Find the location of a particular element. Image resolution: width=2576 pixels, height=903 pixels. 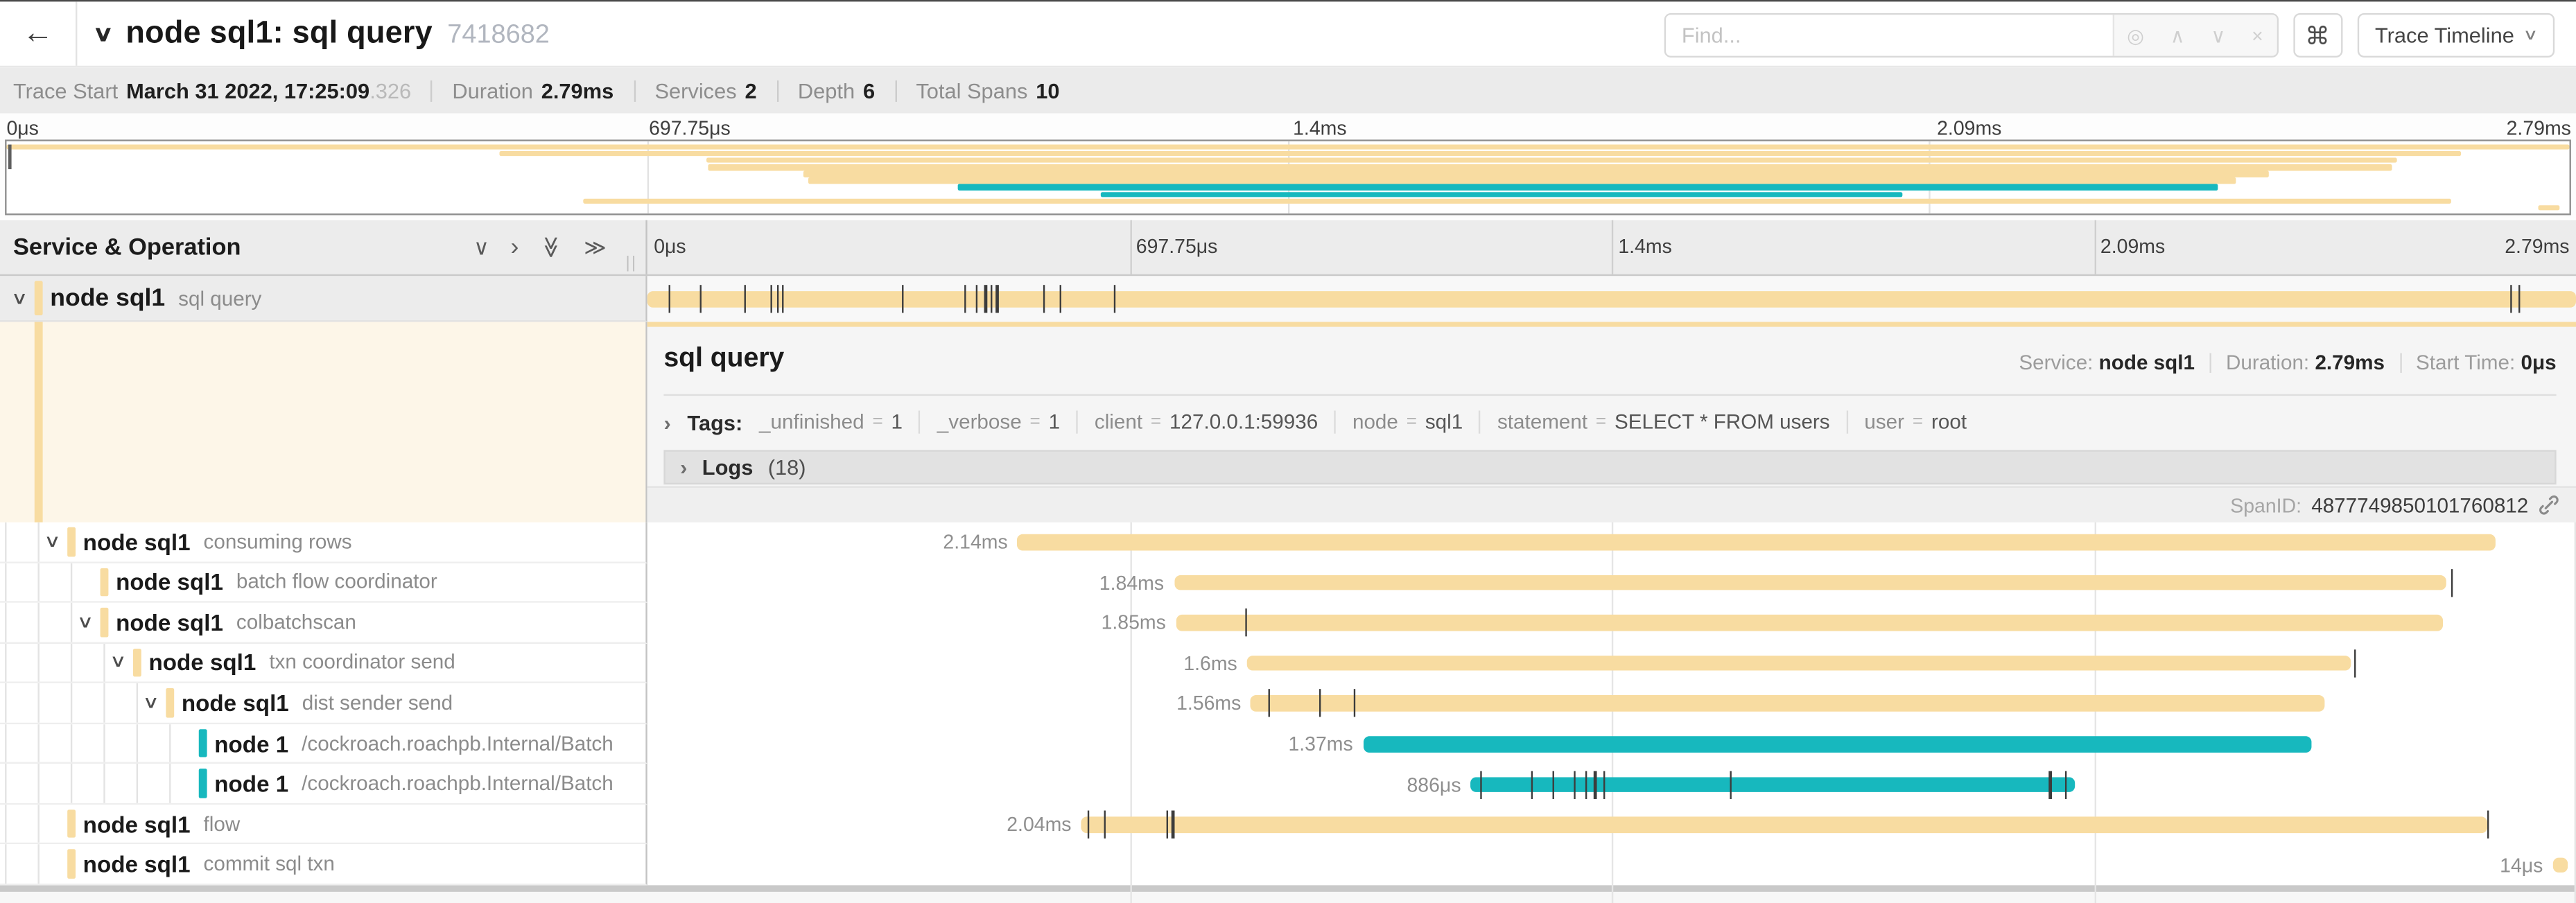

find-input is located at coordinates (1888, 35).